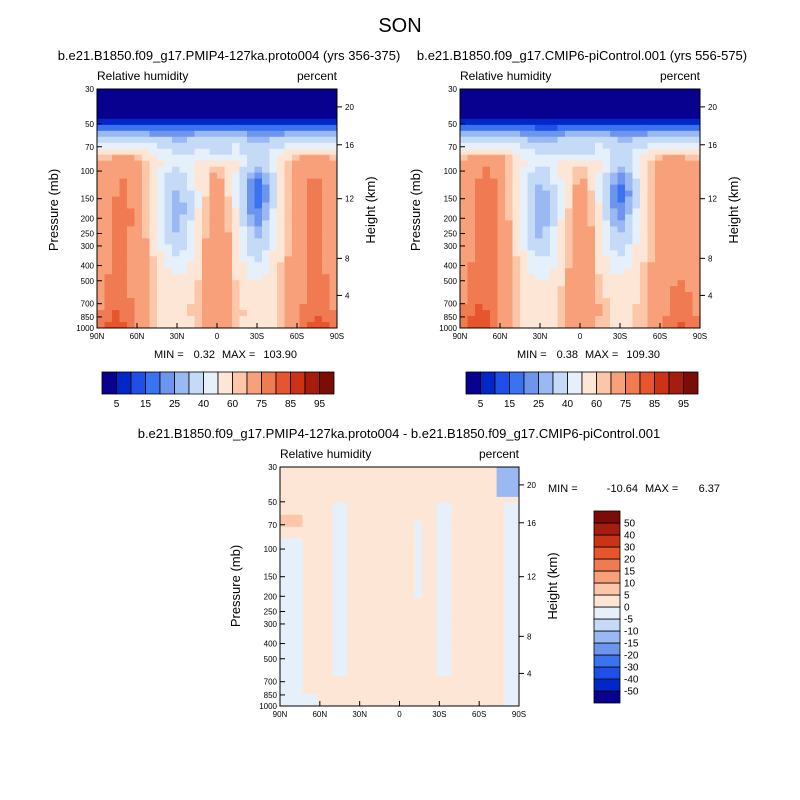 Image resolution: width=800 pixels, height=800 pixels. What do you see at coordinates (529, 673) in the screenshot?
I see `y-right-tick-label: 4` at bounding box center [529, 673].